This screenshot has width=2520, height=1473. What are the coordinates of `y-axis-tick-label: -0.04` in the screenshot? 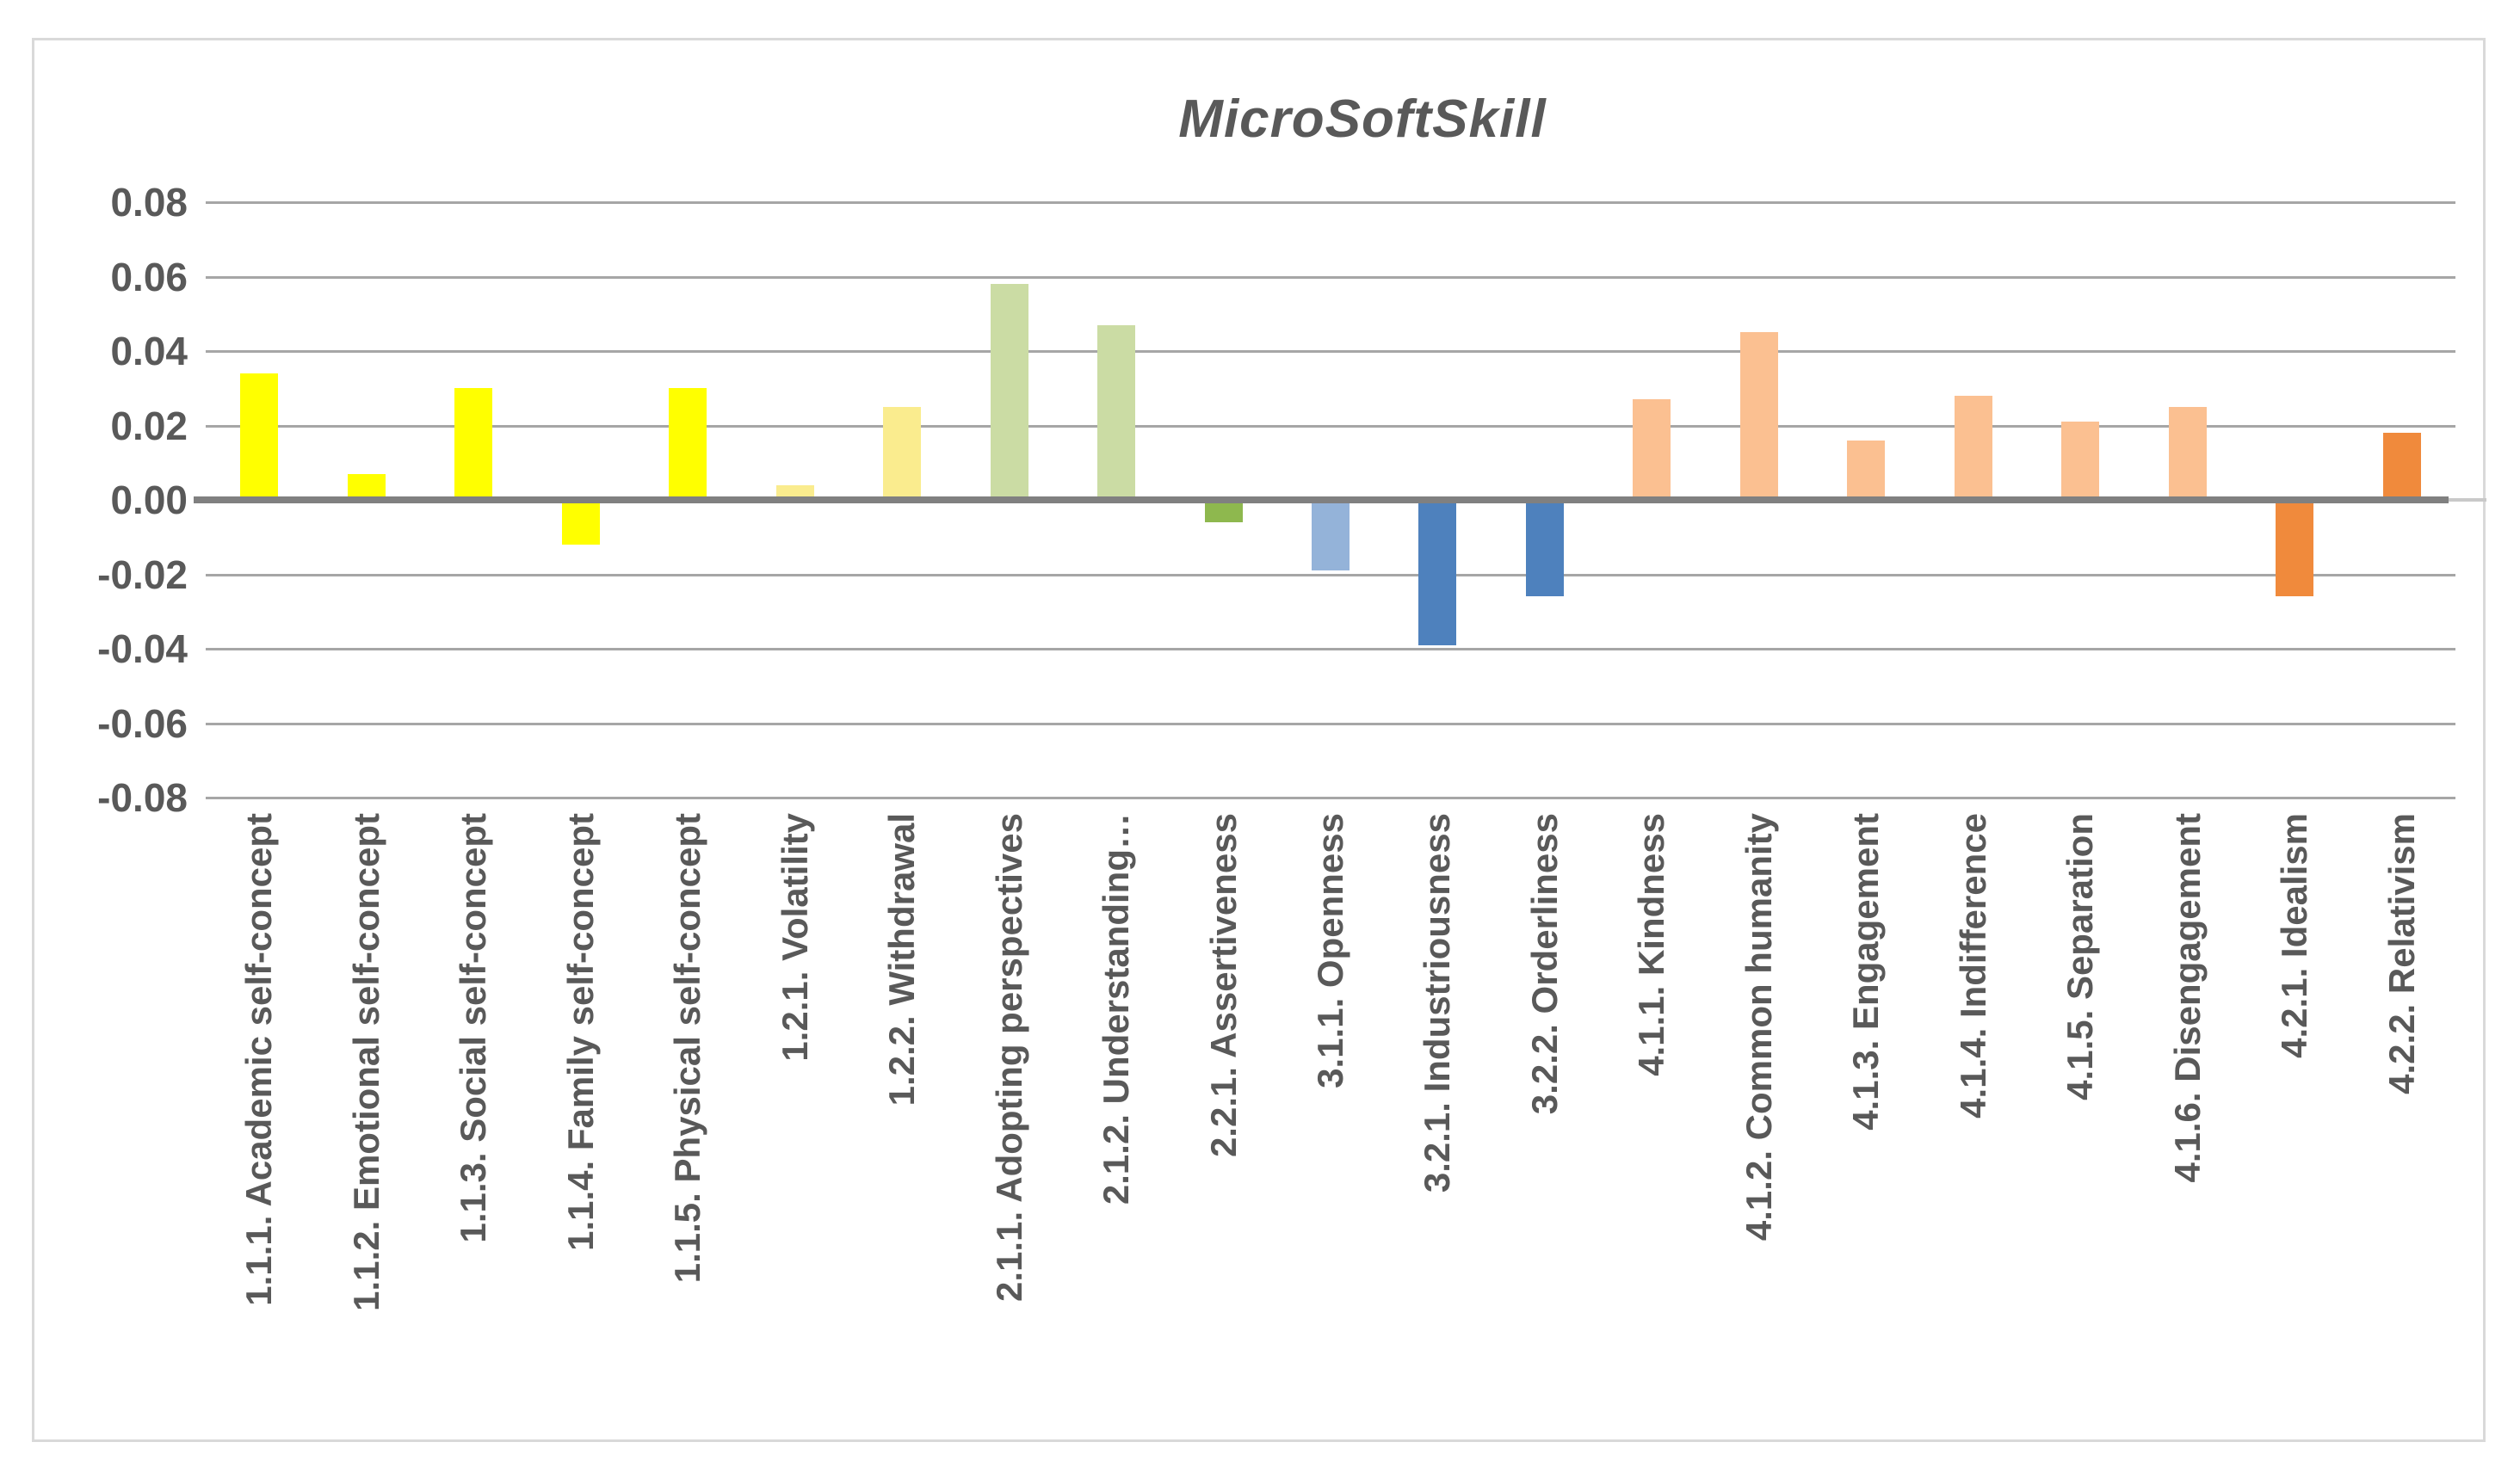 It's located at (142, 649).